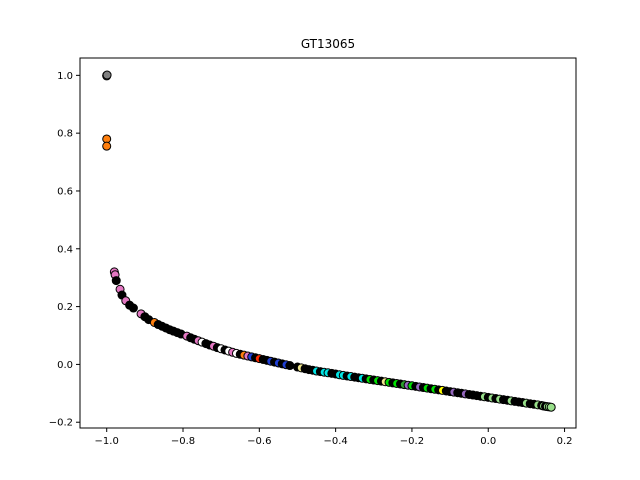 The image size is (640, 480). I want to click on y-tick-label: 0.8, so click(65, 134).